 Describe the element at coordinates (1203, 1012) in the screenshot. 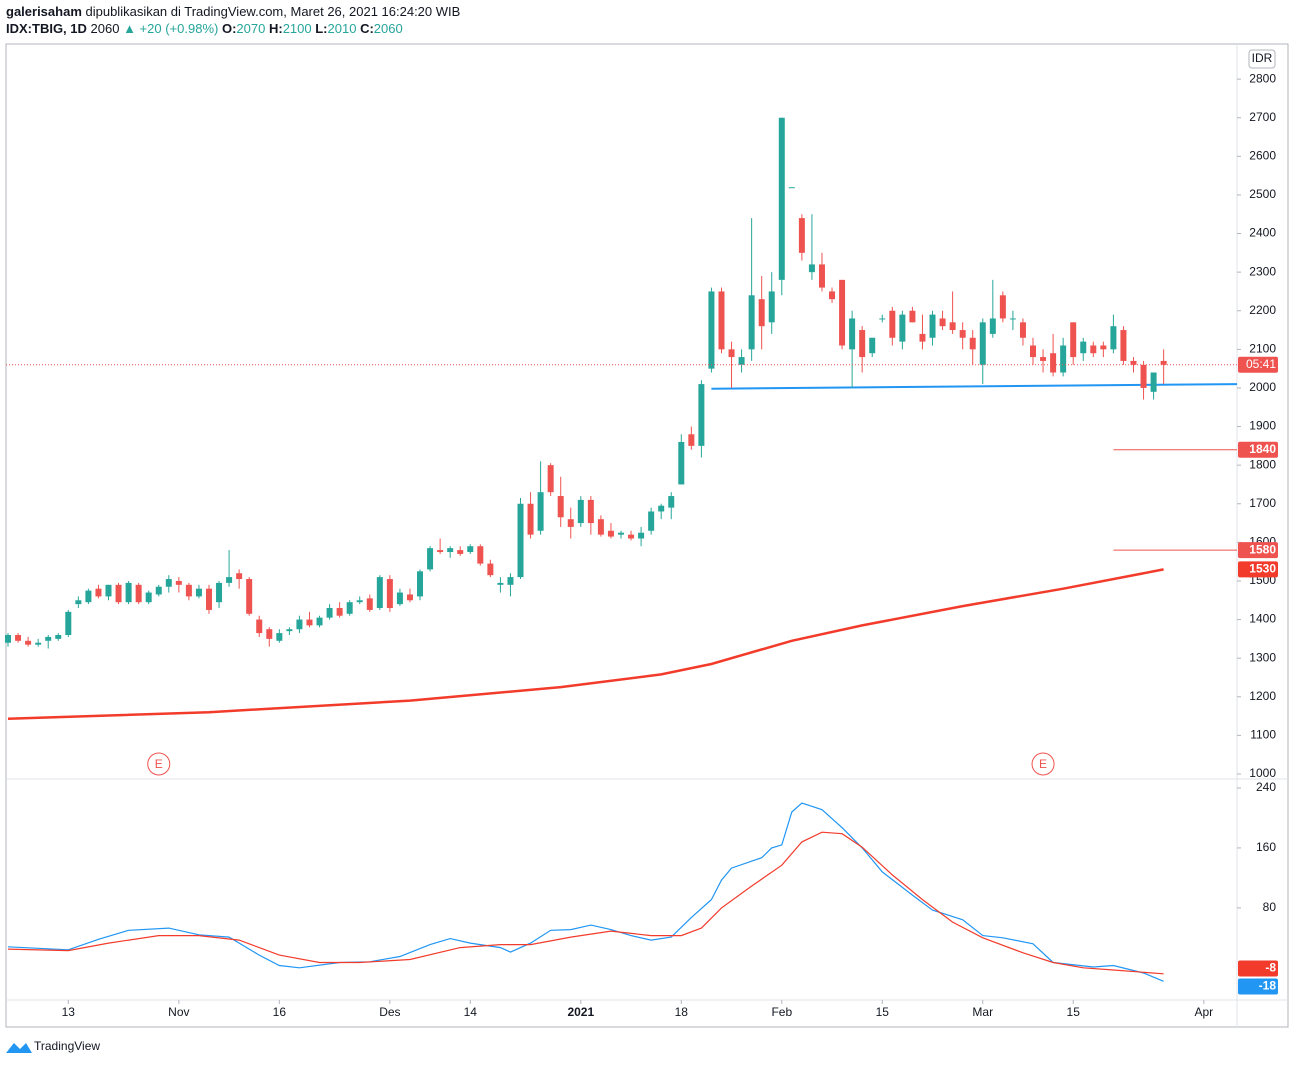

I see `x-tick-label: Apr` at that location.